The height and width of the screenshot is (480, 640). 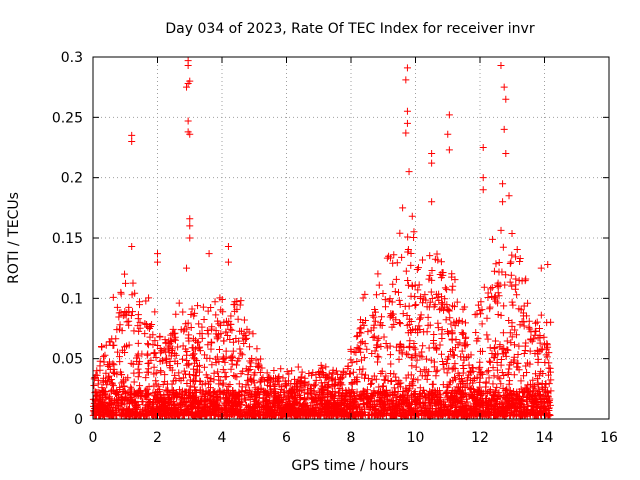 What do you see at coordinates (72, 58) in the screenshot?
I see `y-tick-label: 0.3` at bounding box center [72, 58].